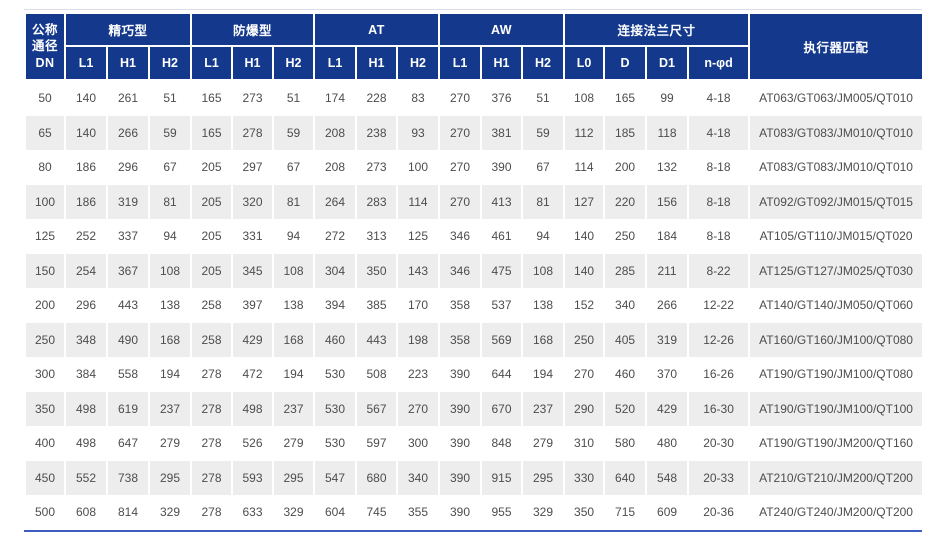 Image resolution: width=948 pixels, height=556 pixels. What do you see at coordinates (252, 236) in the screenshot?
I see `table-cell: 331` at bounding box center [252, 236].